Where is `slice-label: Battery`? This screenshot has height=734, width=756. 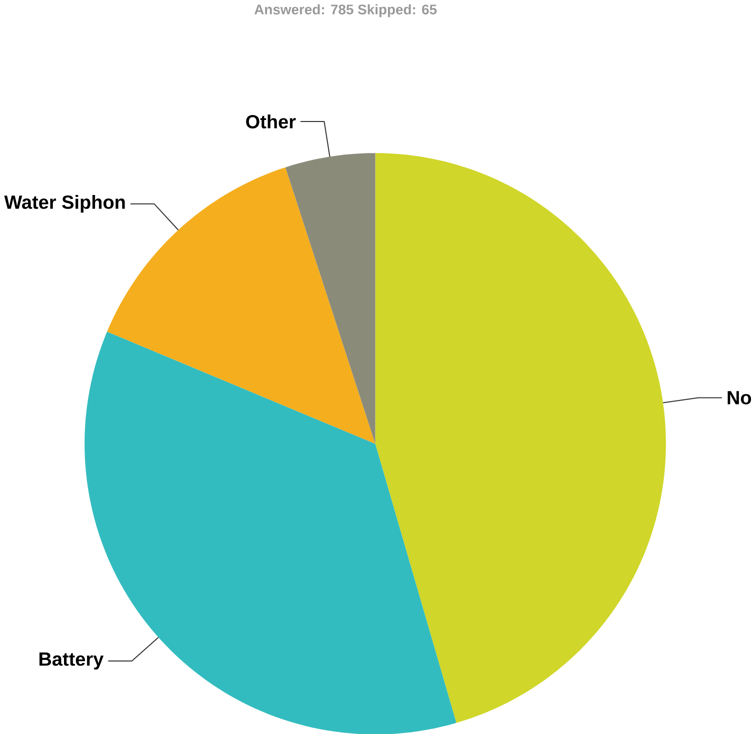 slice-label: Battery is located at coordinates (71, 661).